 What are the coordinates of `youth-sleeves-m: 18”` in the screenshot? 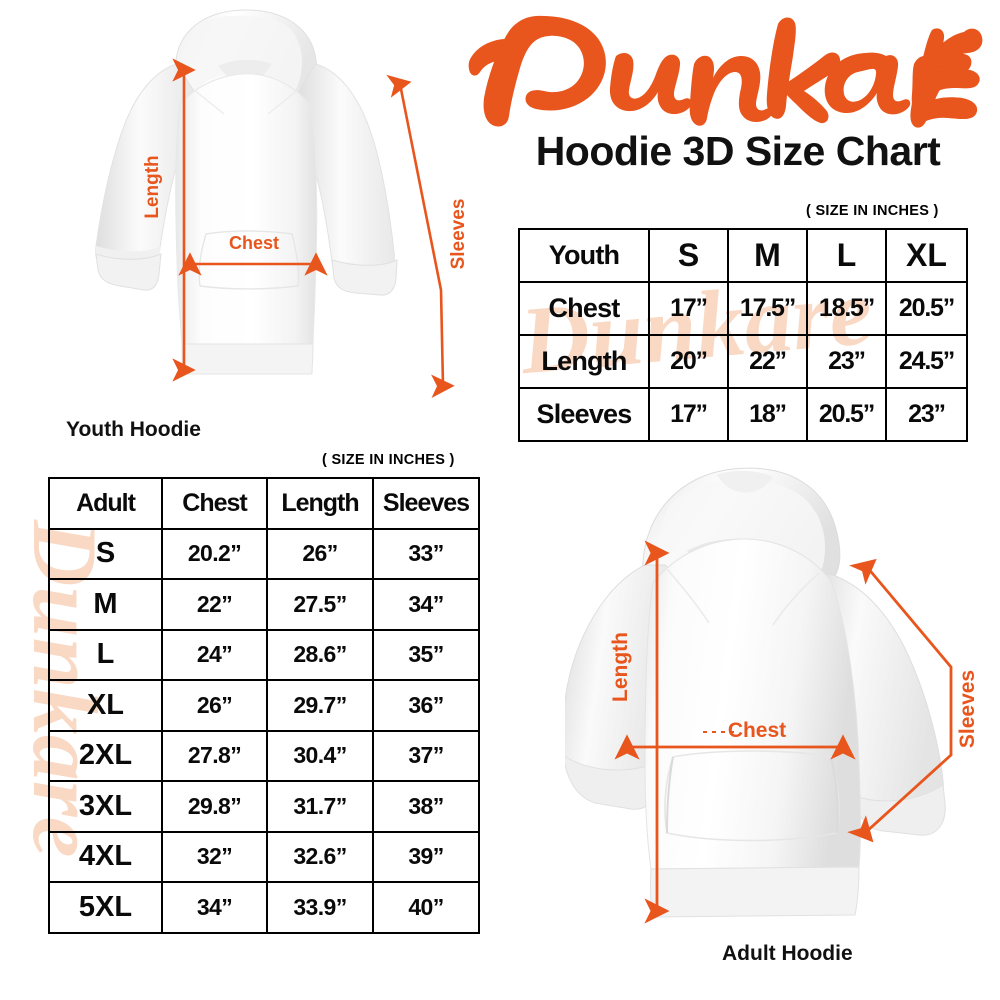 It's located at (767, 414).